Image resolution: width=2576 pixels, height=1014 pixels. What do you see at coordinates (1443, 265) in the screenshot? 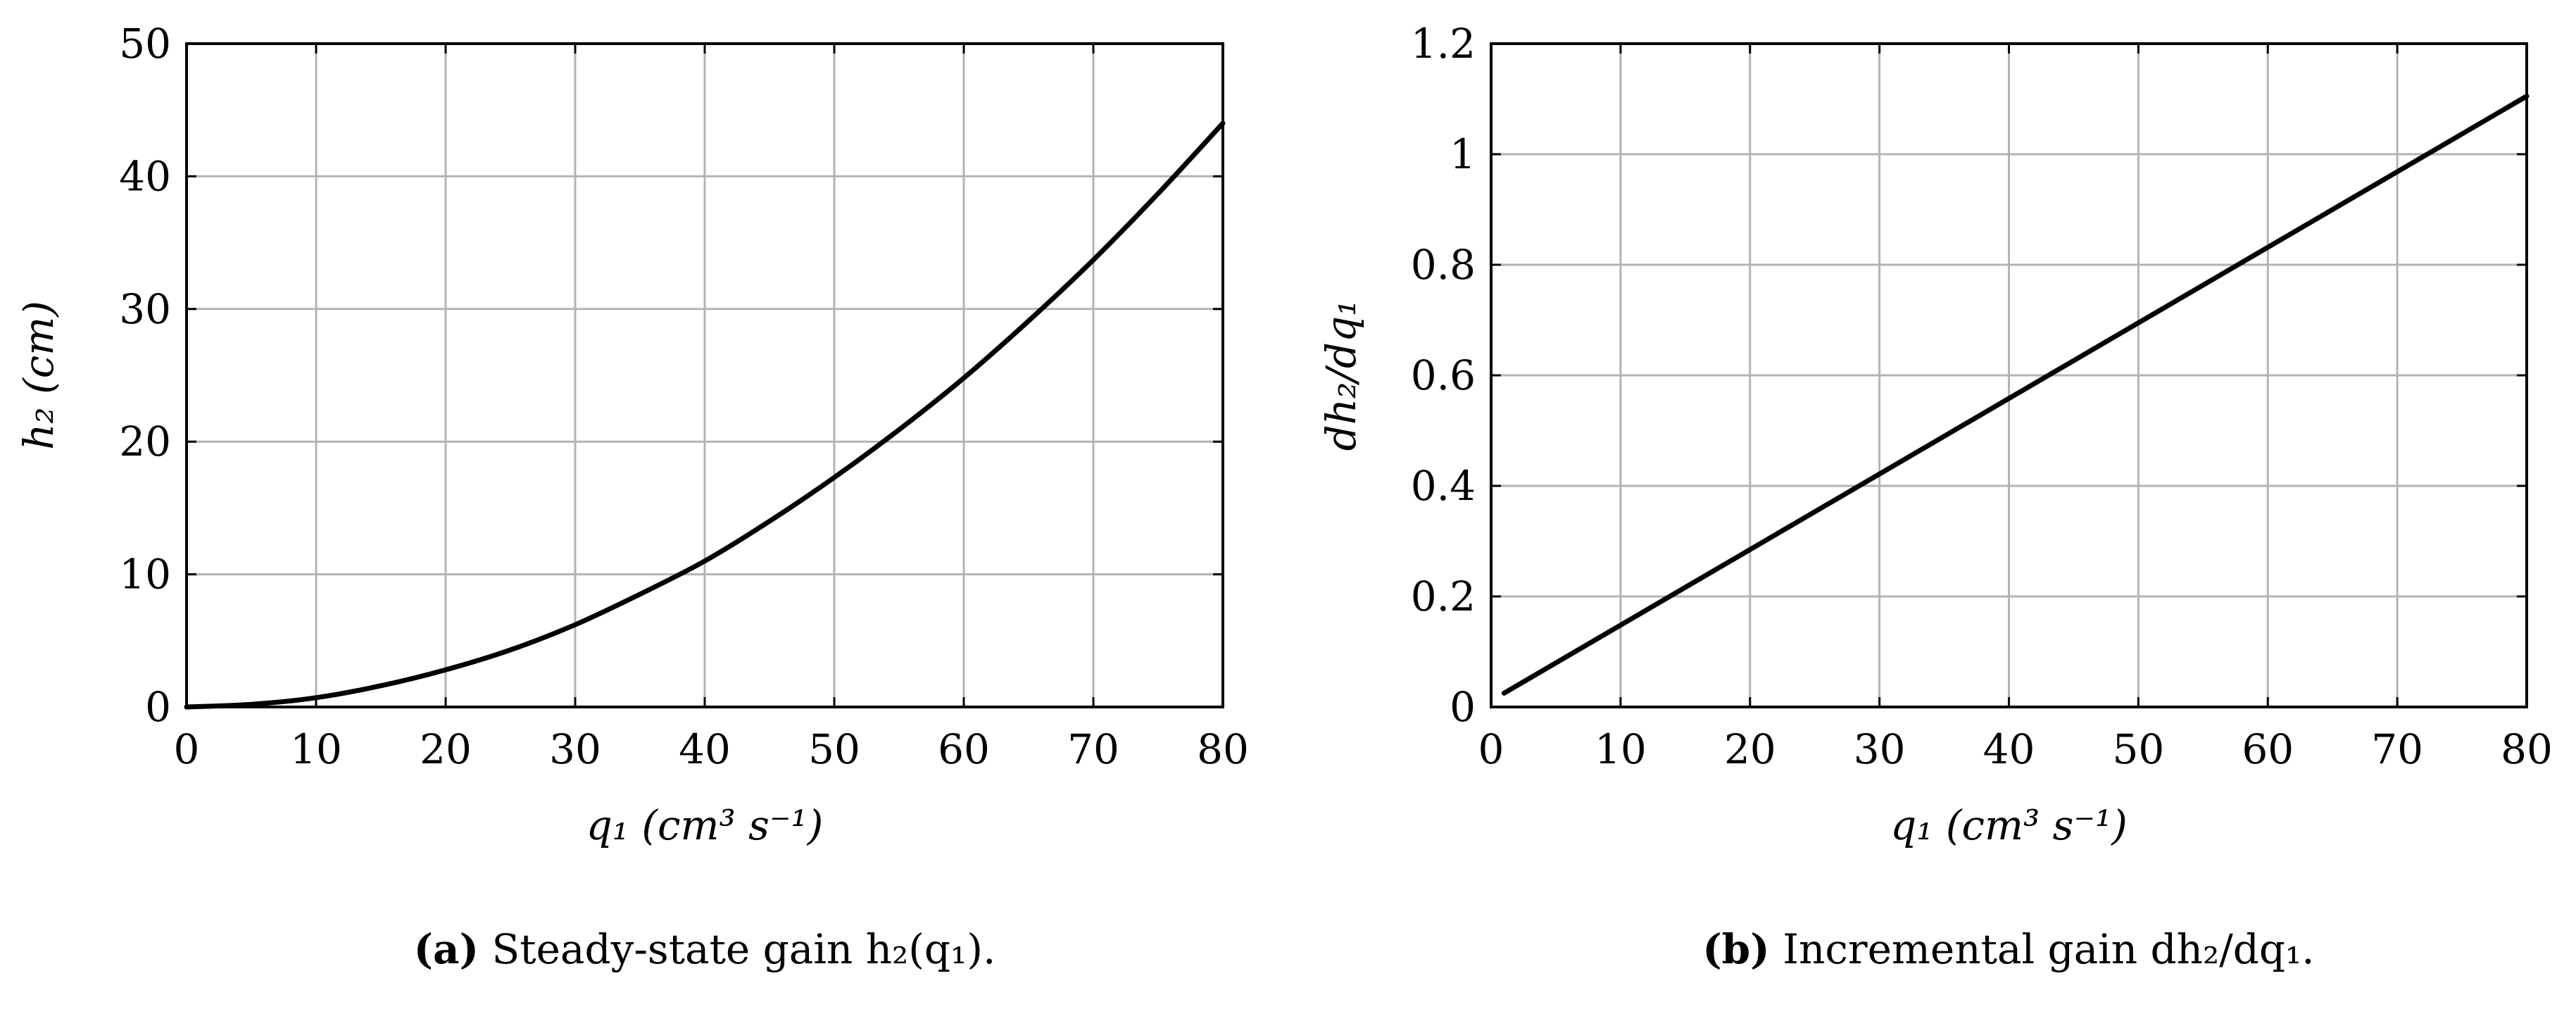
I see `y-tick-label: 0.8` at bounding box center [1443, 265].